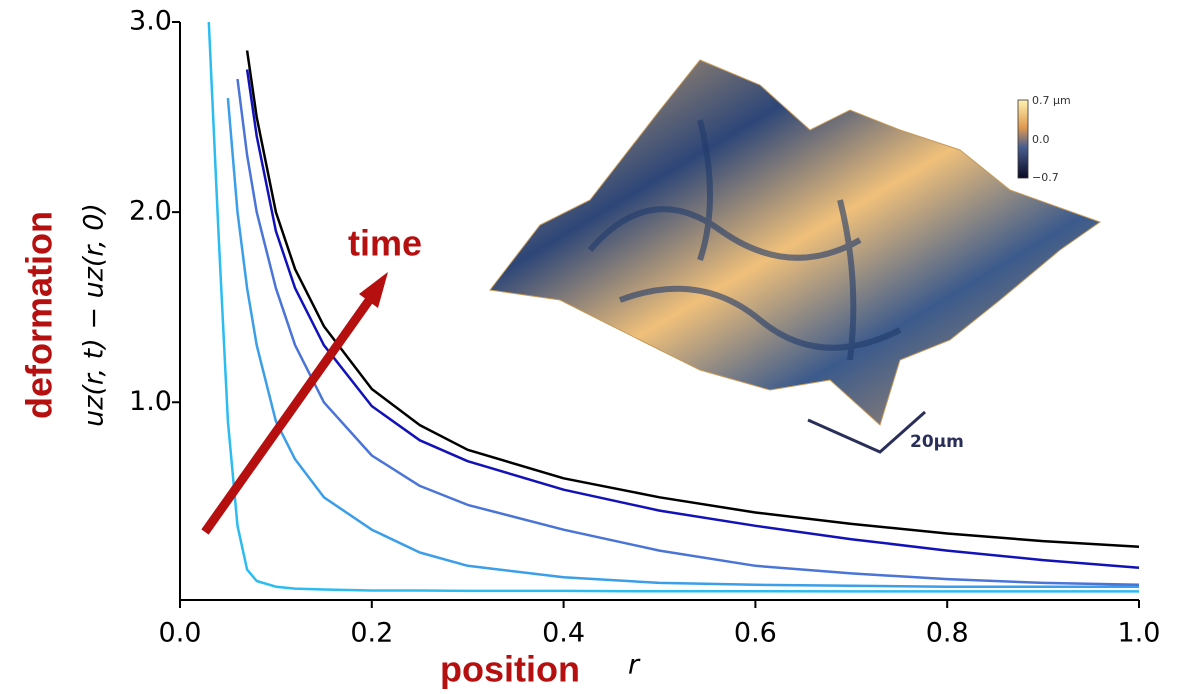  Describe the element at coordinates (39, 315) in the screenshot. I see `y-axis-word: deformation` at that location.